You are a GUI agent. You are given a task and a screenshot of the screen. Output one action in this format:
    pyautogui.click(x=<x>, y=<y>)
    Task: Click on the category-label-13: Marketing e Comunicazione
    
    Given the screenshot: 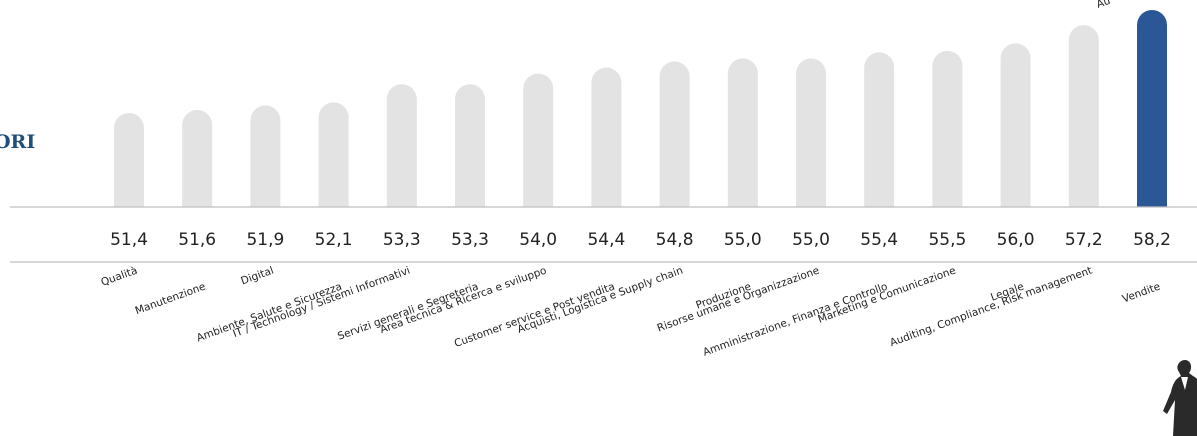 What is the action you would take?
    pyautogui.click(x=886, y=295)
    